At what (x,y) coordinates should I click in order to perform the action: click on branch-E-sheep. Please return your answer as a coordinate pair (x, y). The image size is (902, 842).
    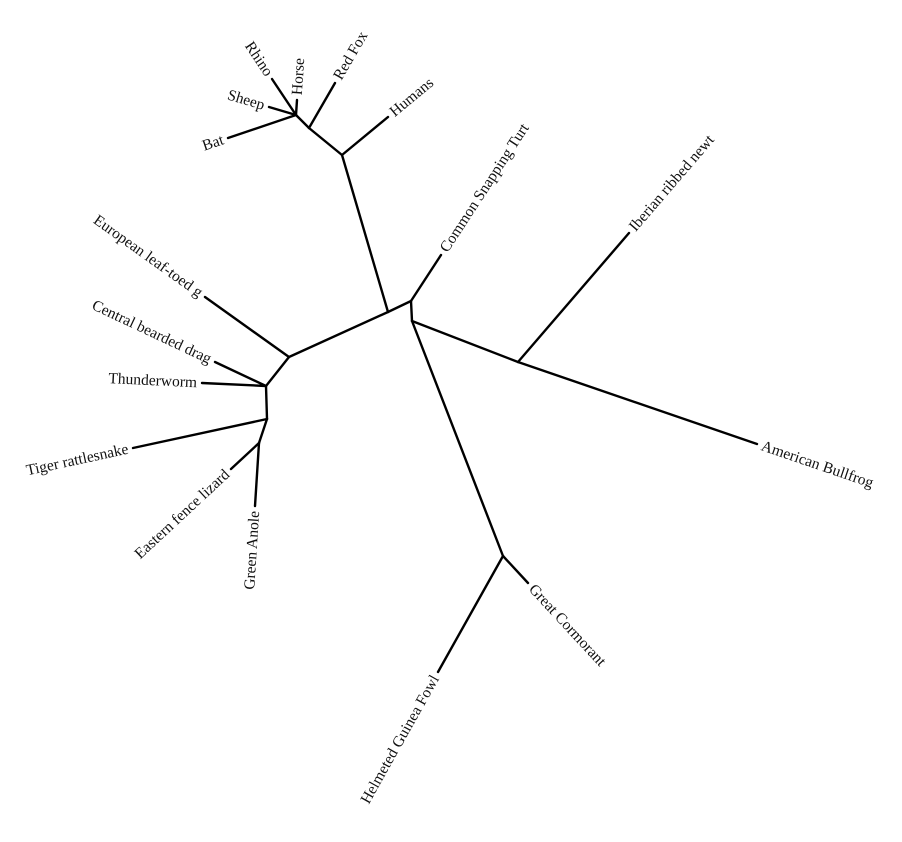
    Looking at the image, I should click on (282, 111).